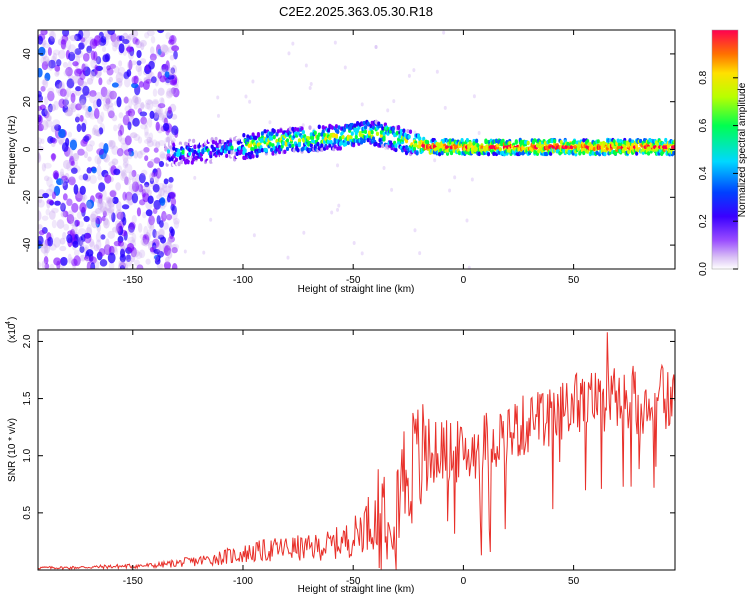 Image resolution: width=750 pixels, height=600 pixels. Describe the element at coordinates (133, 280) in the screenshot. I see `top-x-tick-label: -150` at that location.